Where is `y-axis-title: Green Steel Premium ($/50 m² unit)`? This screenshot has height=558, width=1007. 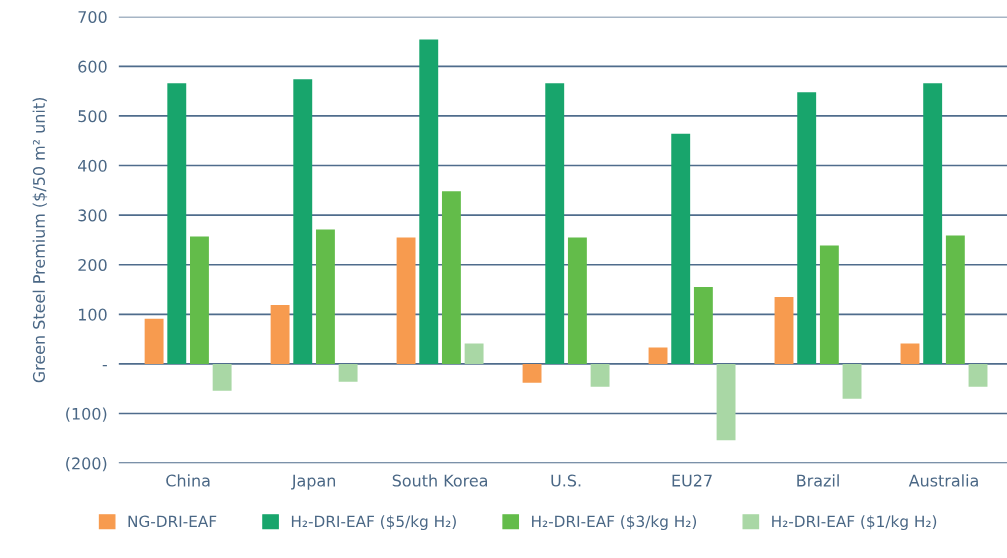
y-axis-title: Green Steel Premium ($/50 m² unit) is located at coordinates (40, 240).